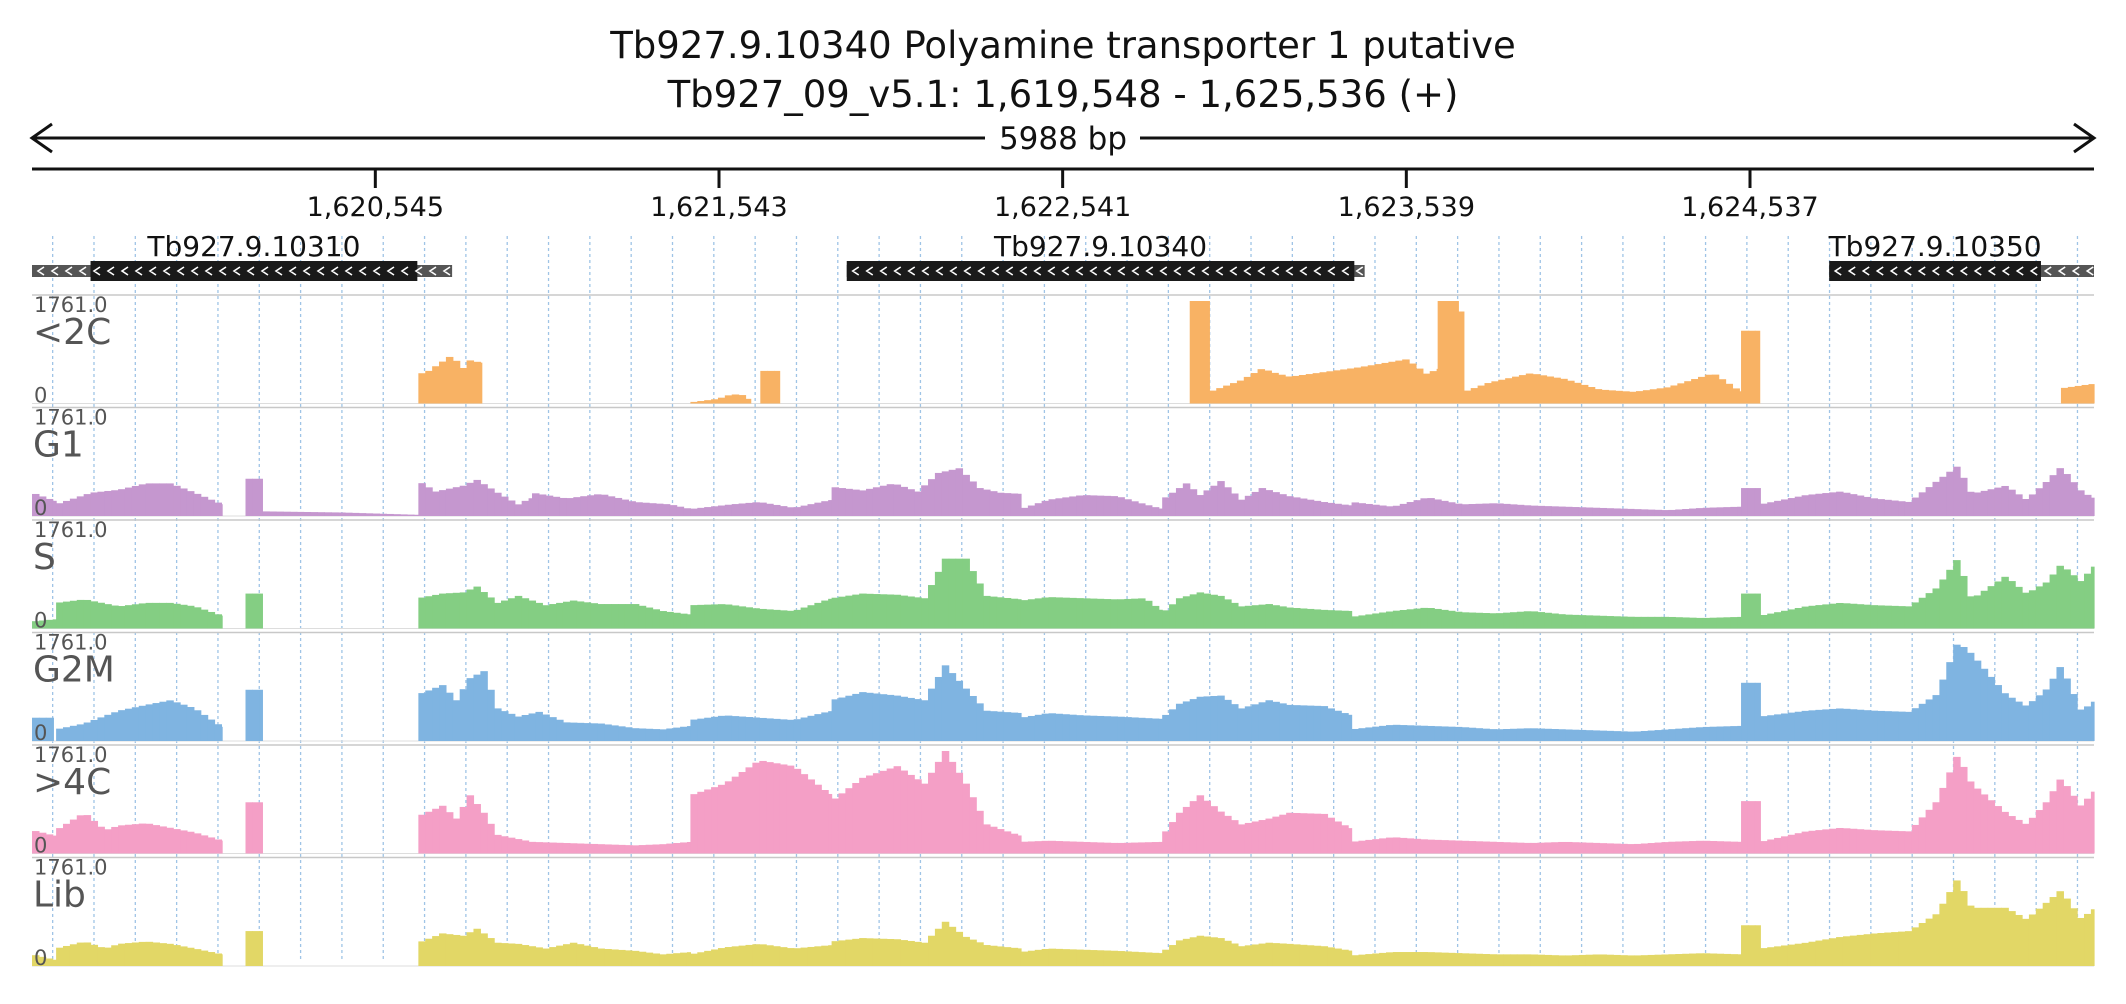 The height and width of the screenshot is (1004, 2126). What do you see at coordinates (40, 846) in the screenshot?
I see `track-min-label: 0` at bounding box center [40, 846].